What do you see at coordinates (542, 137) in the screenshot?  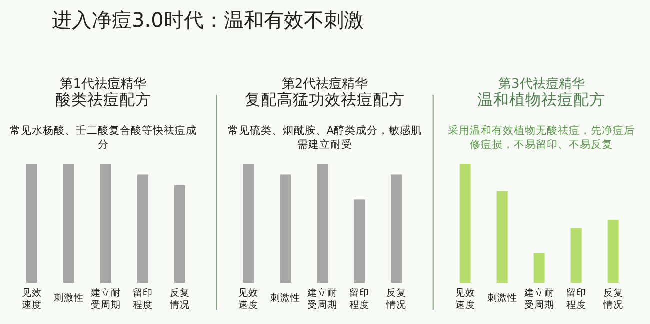 I see `text: 采用温和有效植物无酸祛痘，先净痘后修痘损，不易留印、不易反复` at bounding box center [542, 137].